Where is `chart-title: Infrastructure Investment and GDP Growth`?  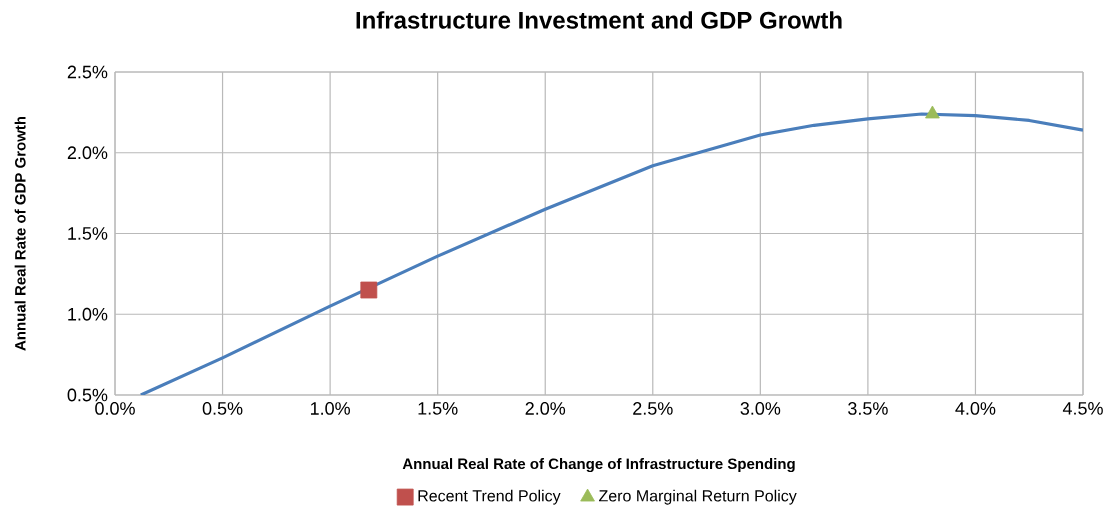 chart-title: Infrastructure Investment and GDP Growth is located at coordinates (599, 20).